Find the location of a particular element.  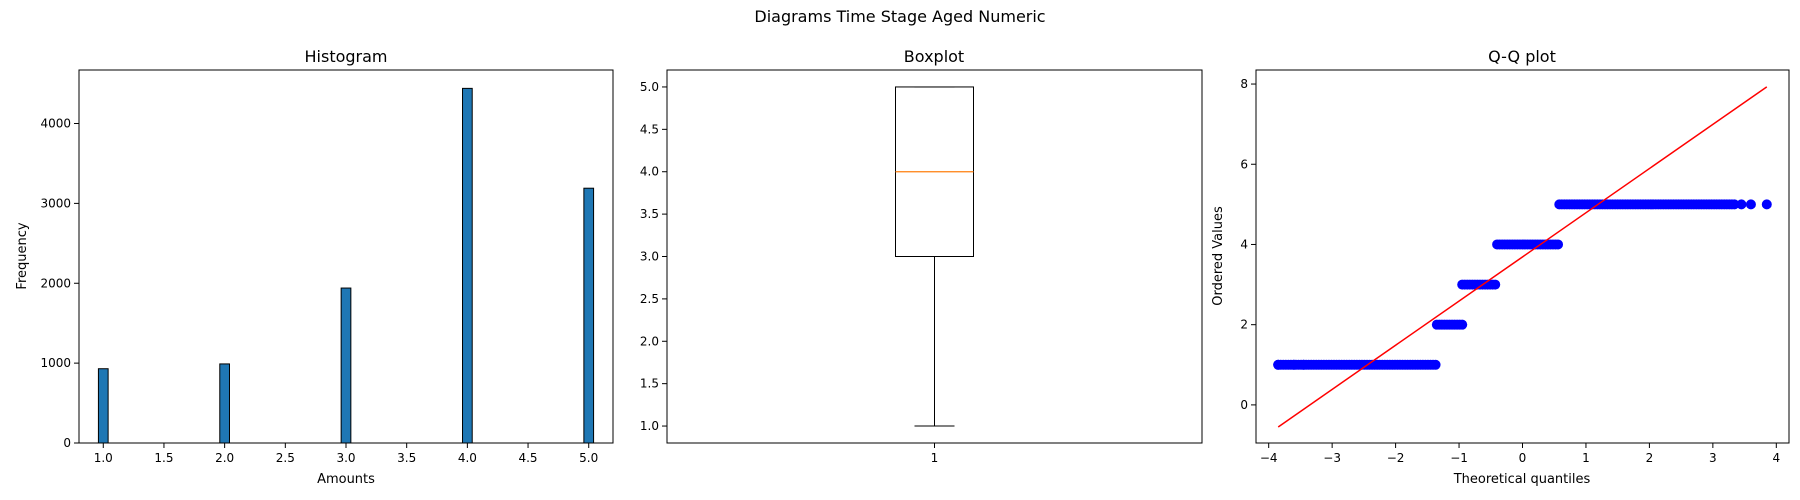

histogram-x-tick-label: 5.0 is located at coordinates (588, 458).